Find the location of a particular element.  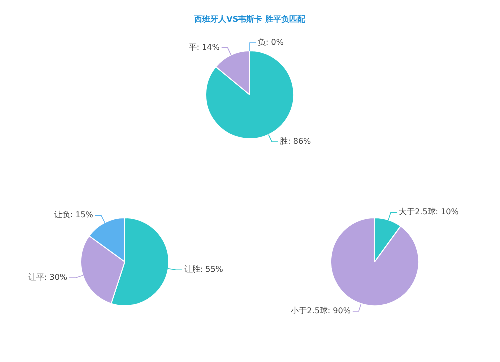

slice-label: 小于2.5球: 90% is located at coordinates (321, 311).